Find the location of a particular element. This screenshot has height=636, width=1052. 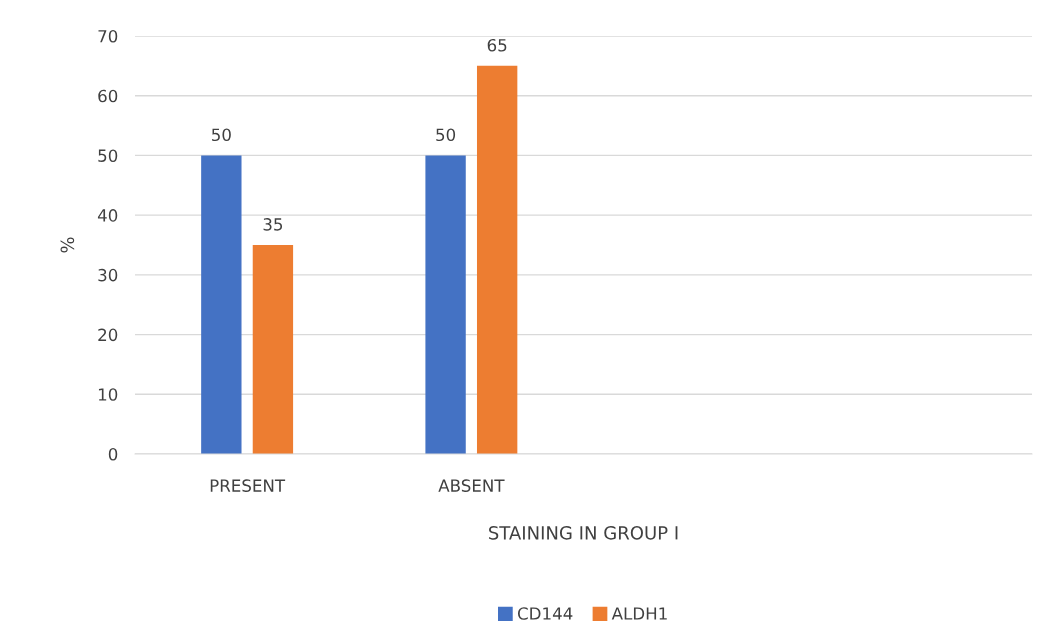

y-axis-title: % is located at coordinates (67, 245).